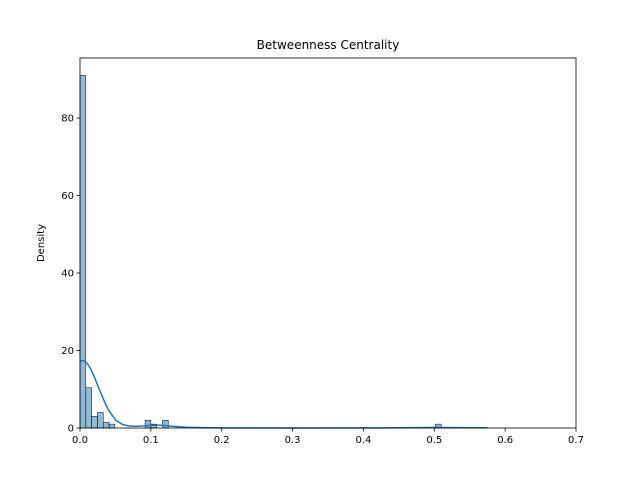 Image resolution: width=640 pixels, height=480 pixels. I want to click on x-tick-label: 0.0, so click(80, 440).